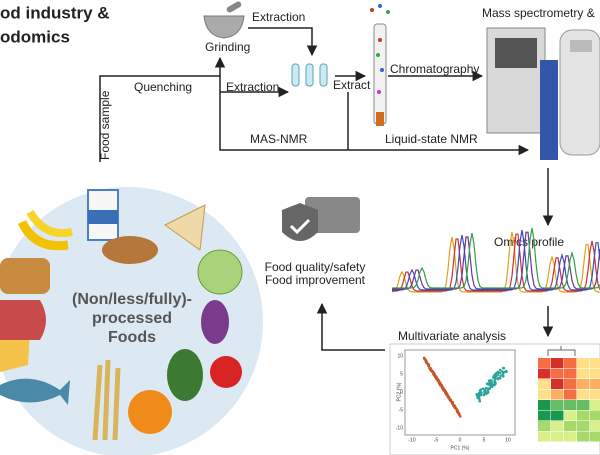  I want to click on tubes-icon, so click(309, 75).